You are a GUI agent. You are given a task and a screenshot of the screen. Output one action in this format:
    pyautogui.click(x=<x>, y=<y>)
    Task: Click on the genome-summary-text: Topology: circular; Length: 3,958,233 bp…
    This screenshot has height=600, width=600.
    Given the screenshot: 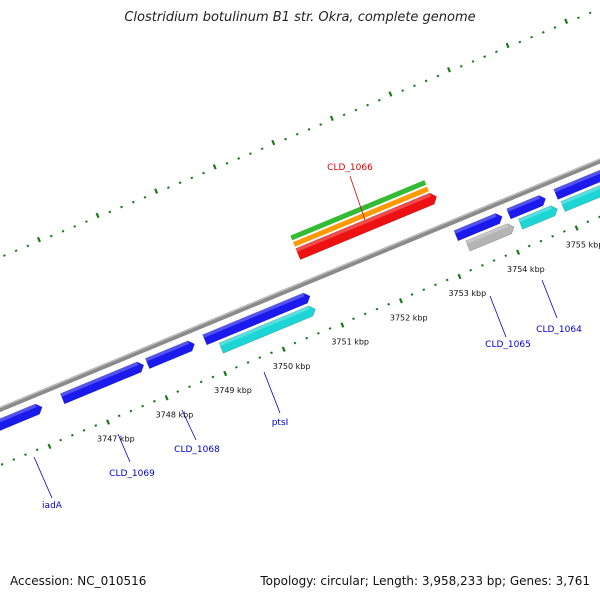 What is the action you would take?
    pyautogui.click(x=425, y=581)
    